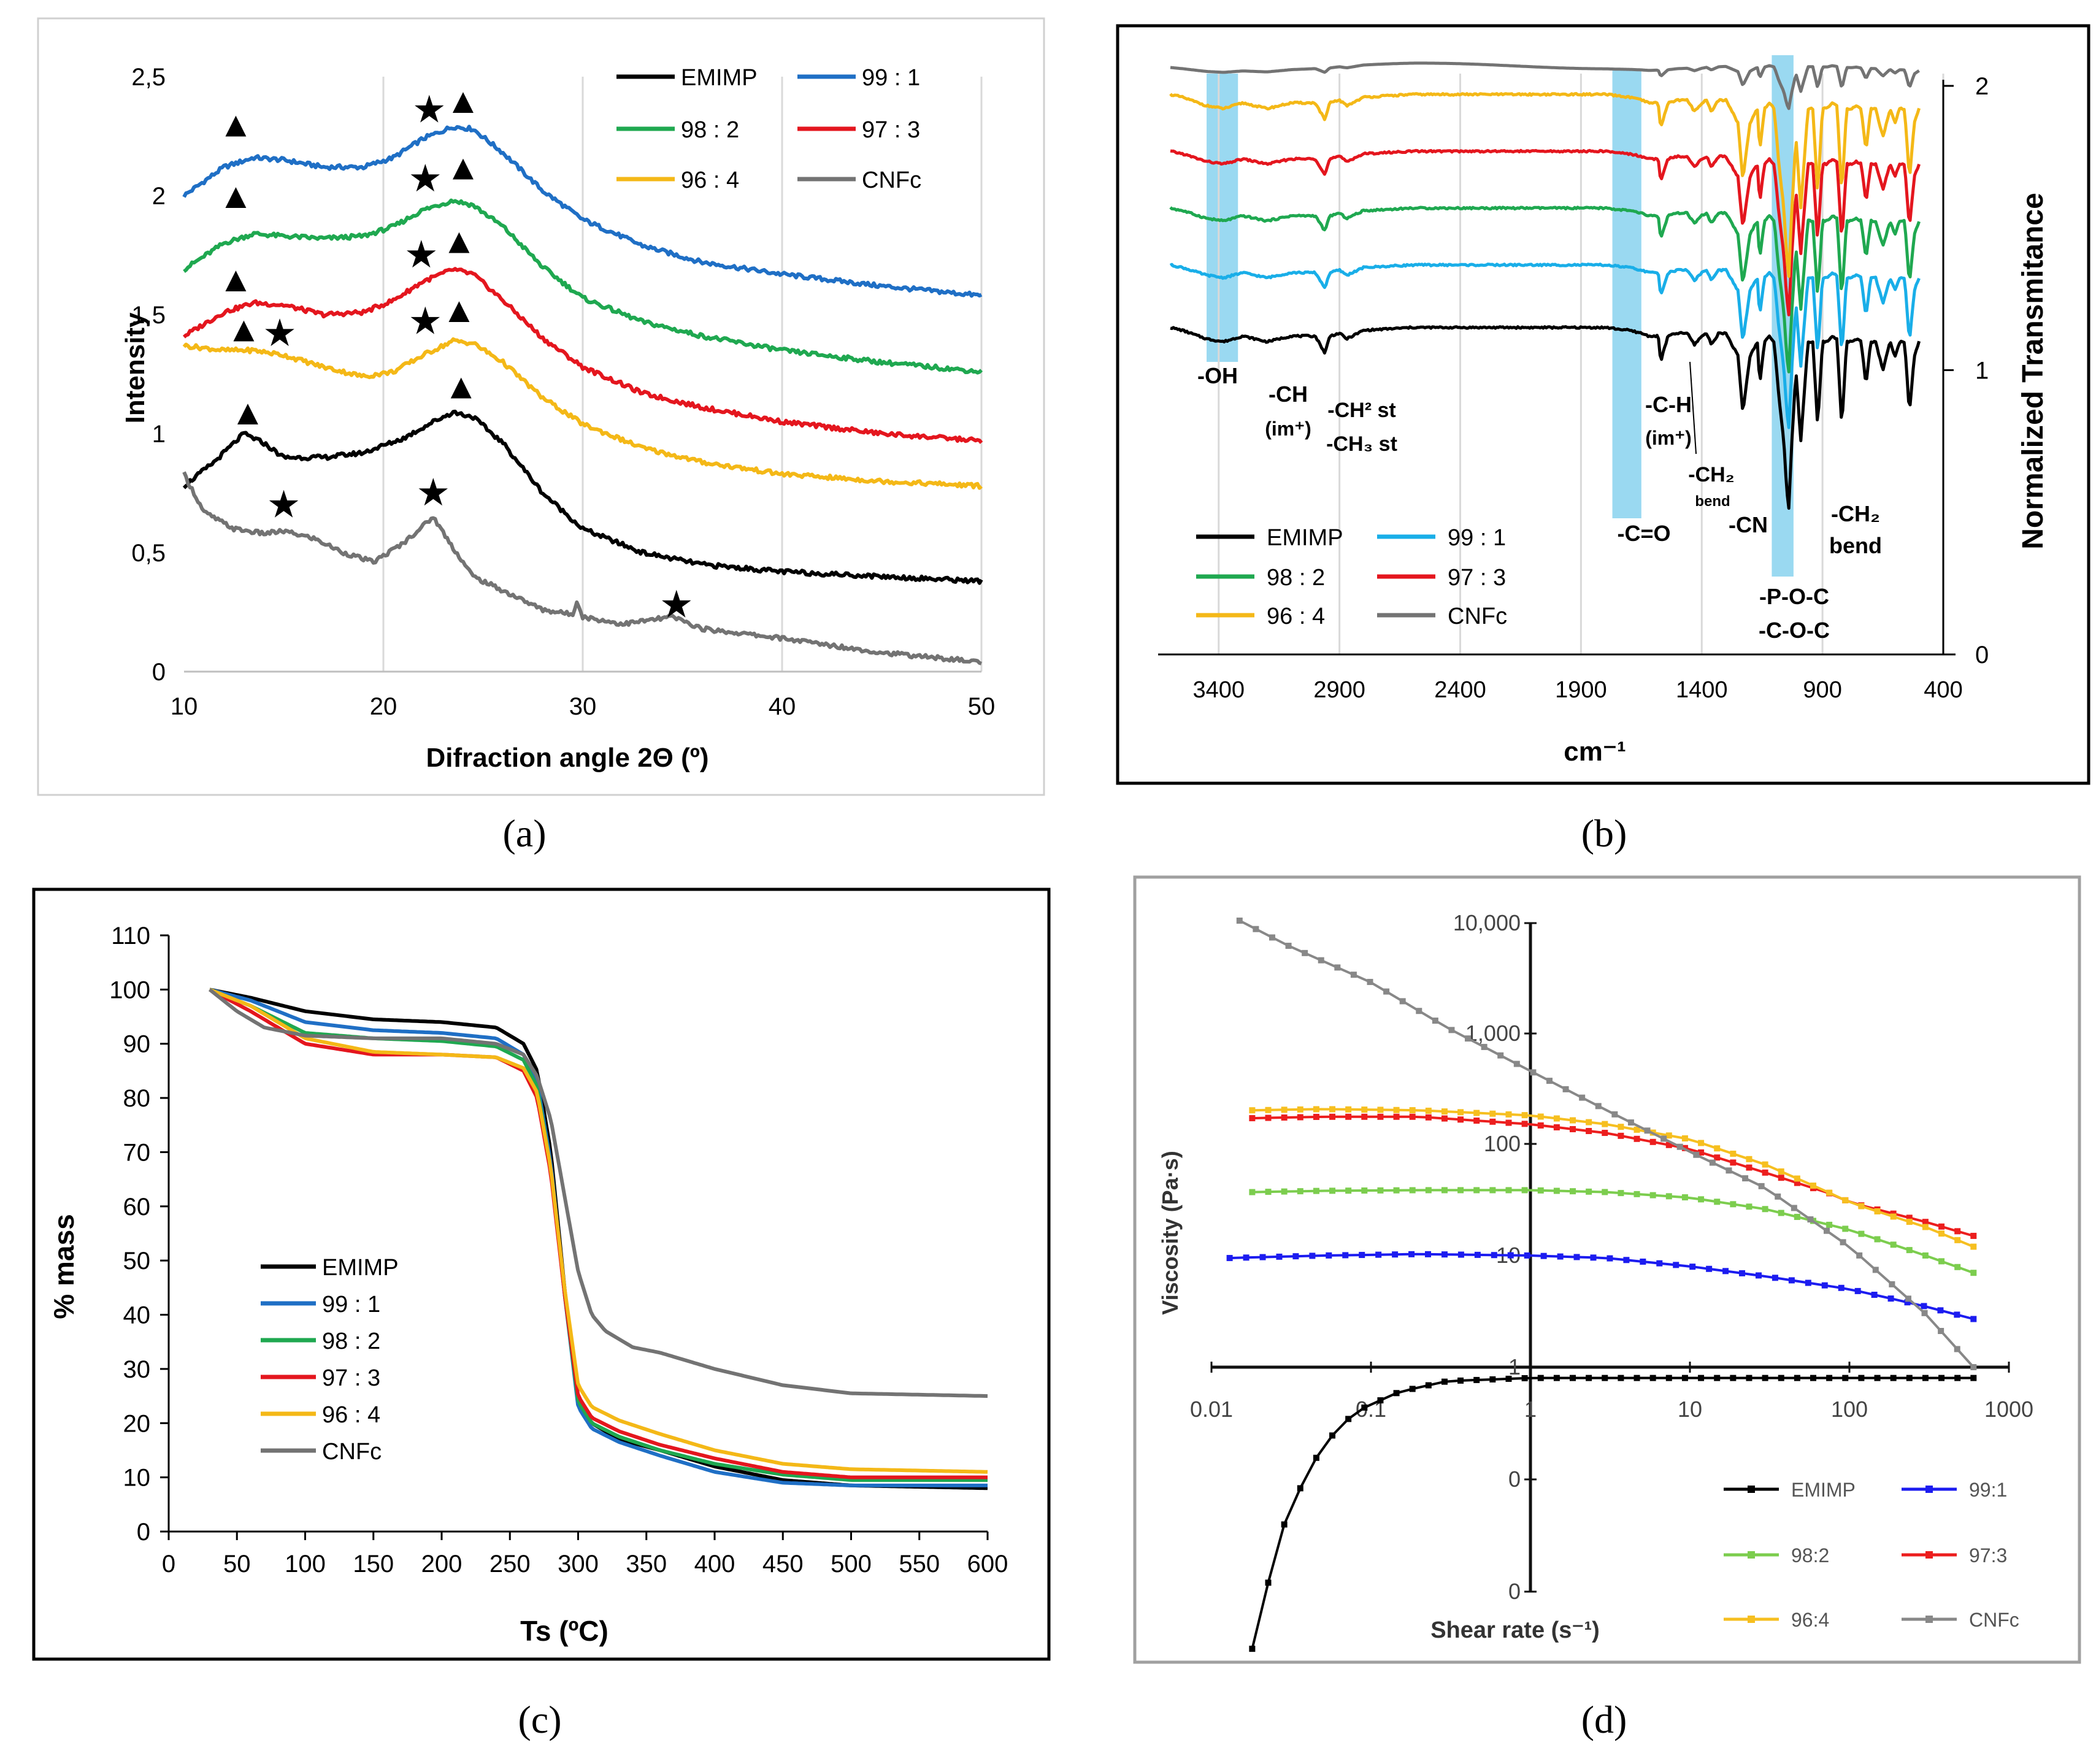 The height and width of the screenshot is (1764, 2096). What do you see at coordinates (433, 493) in the screenshot?
I see `a-marker-16: ★` at bounding box center [433, 493].